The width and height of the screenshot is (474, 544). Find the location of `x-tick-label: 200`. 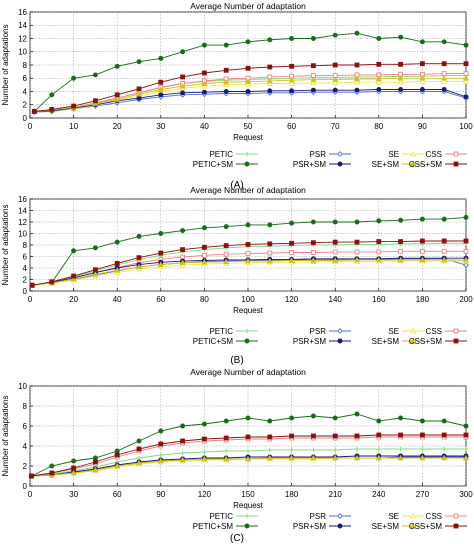

x-tick-label: 200 is located at coordinates (466, 299).